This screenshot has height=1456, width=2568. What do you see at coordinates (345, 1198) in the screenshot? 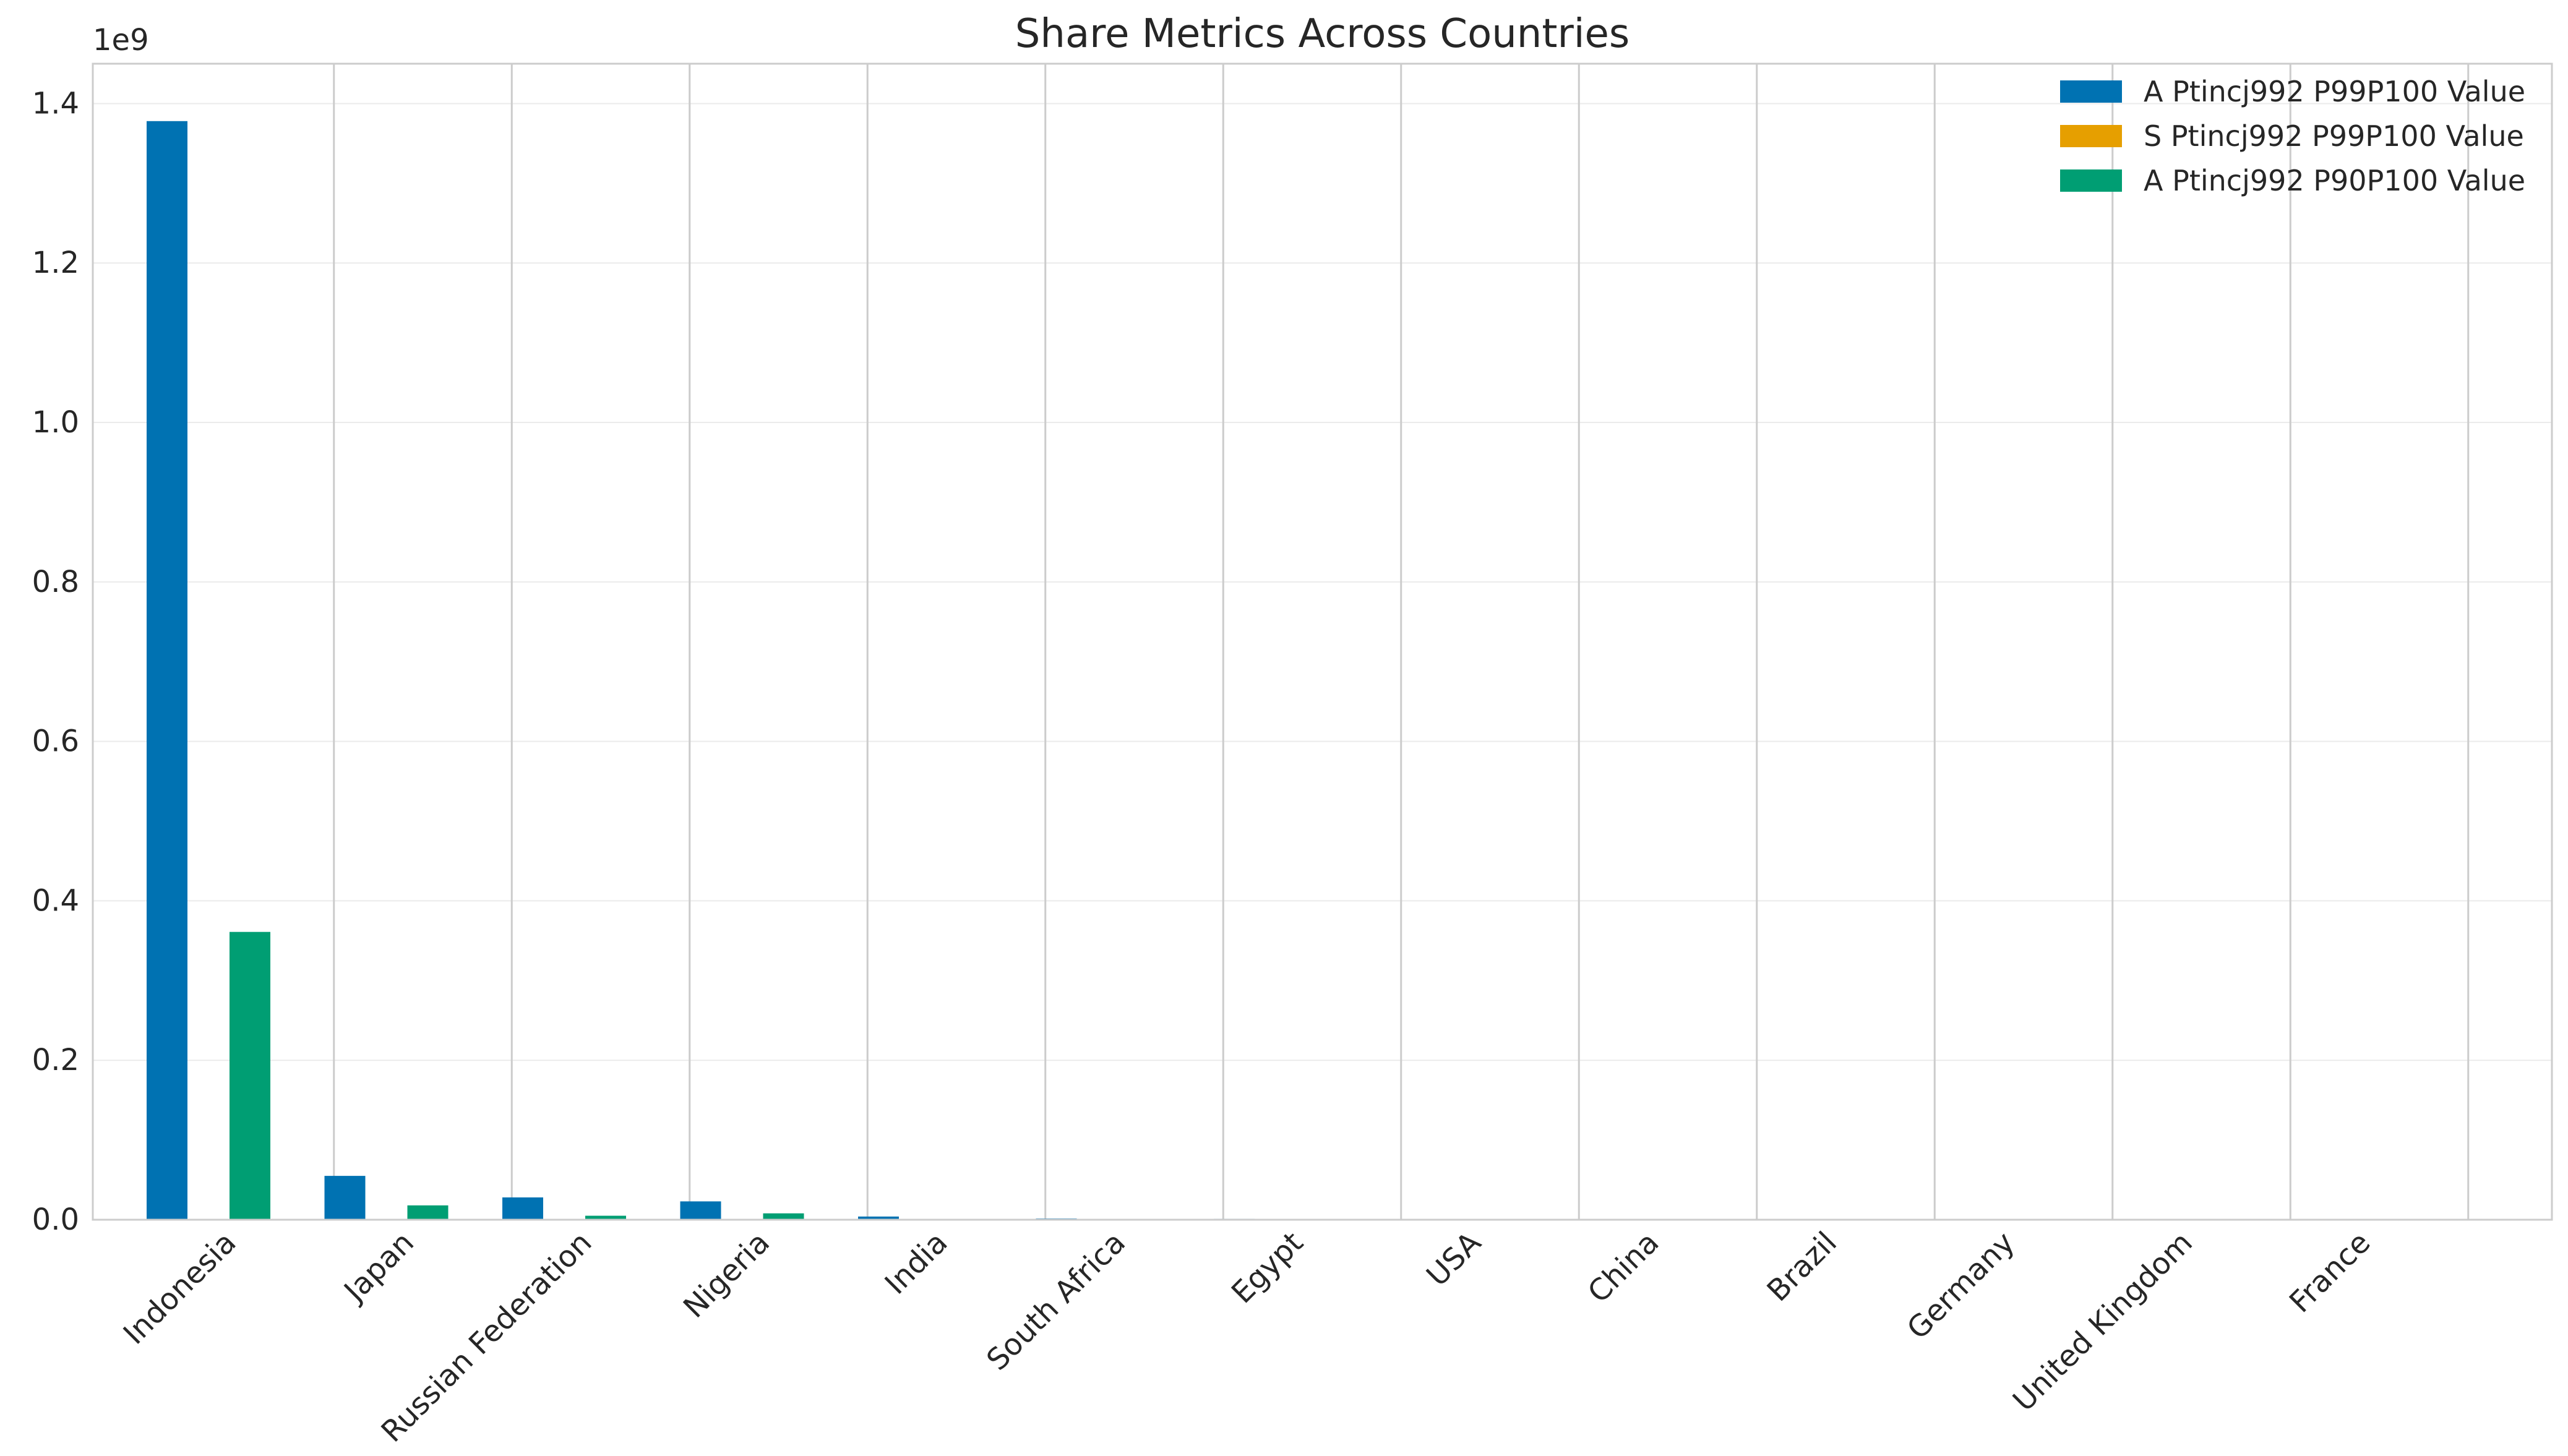
I see `bar-1-japan` at bounding box center [345, 1198].